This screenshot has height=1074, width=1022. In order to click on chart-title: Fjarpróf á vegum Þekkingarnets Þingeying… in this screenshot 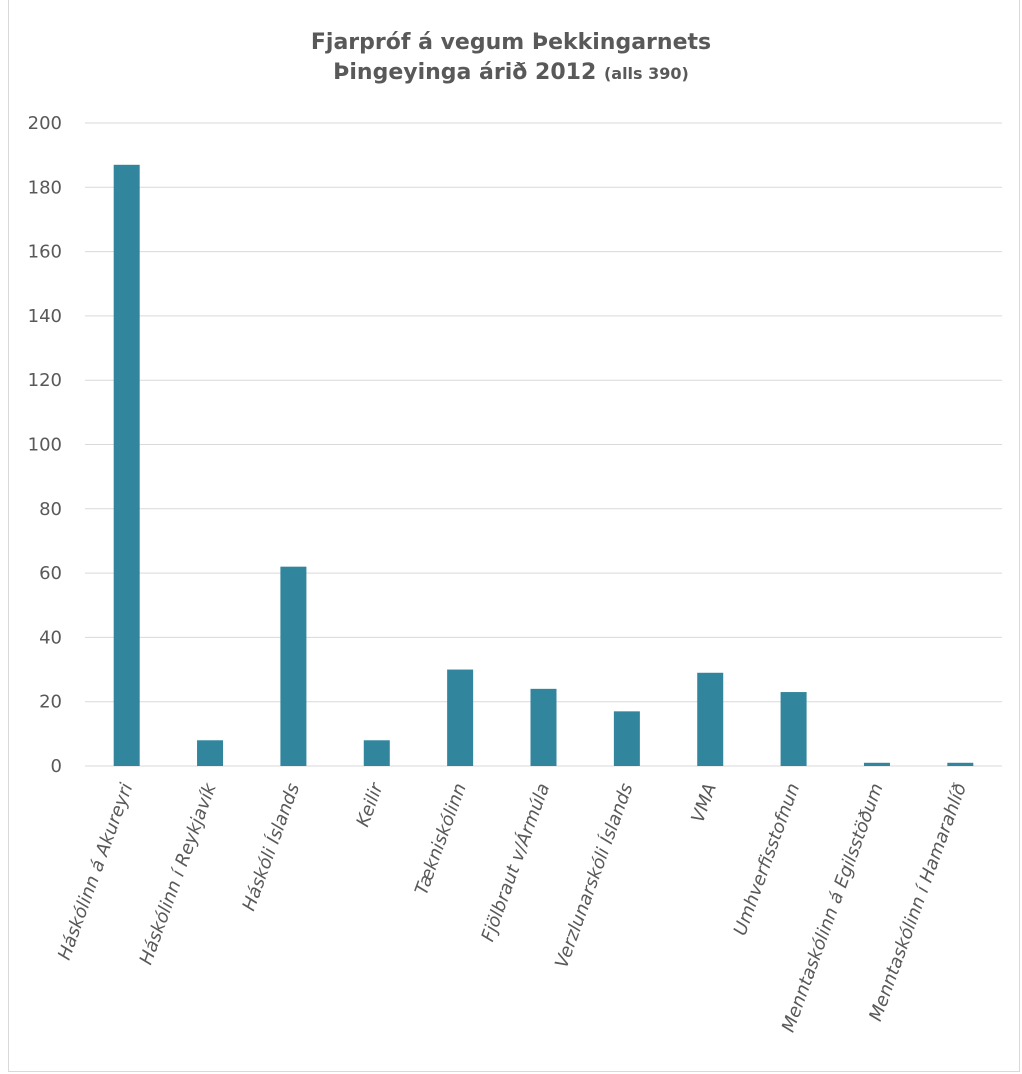, I will do `click(511, 58)`.